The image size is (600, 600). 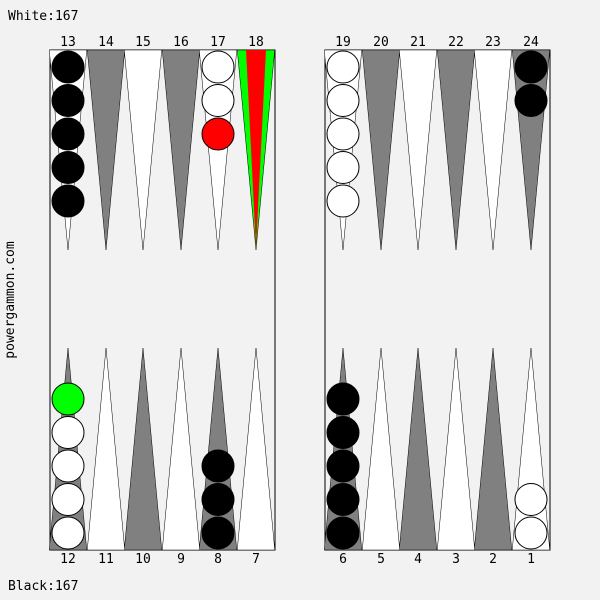 I want to click on point-number-18: 18, so click(x=256, y=42).